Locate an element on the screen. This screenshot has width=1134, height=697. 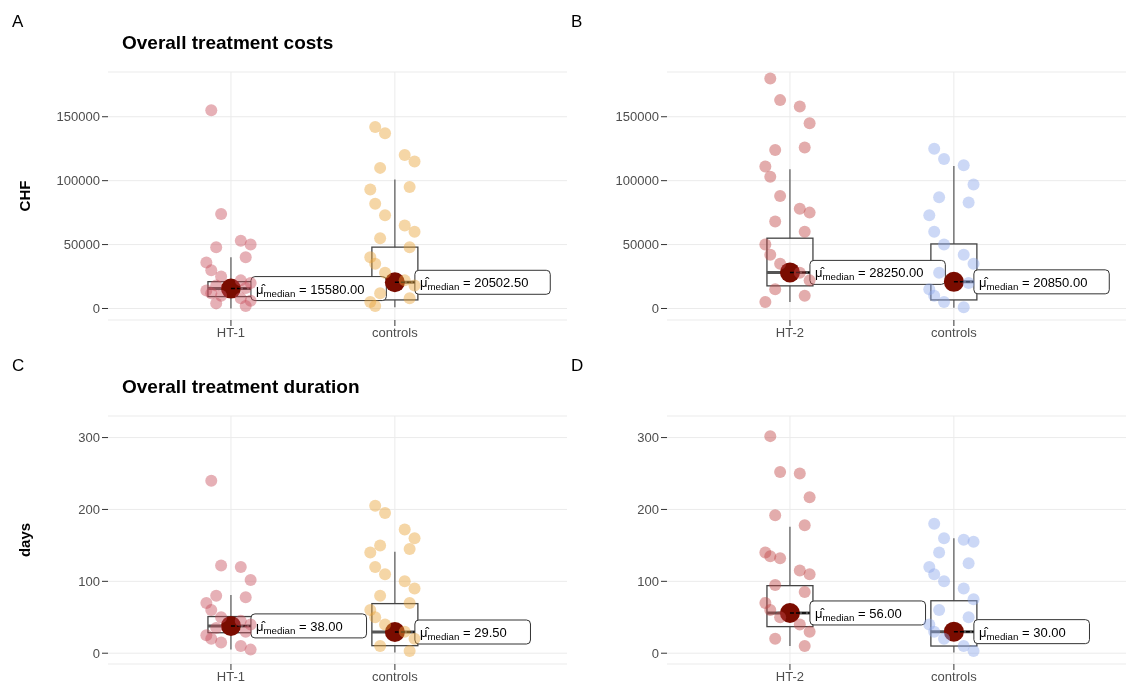
y-axis-title: CHF is located at coordinates (24, 196).